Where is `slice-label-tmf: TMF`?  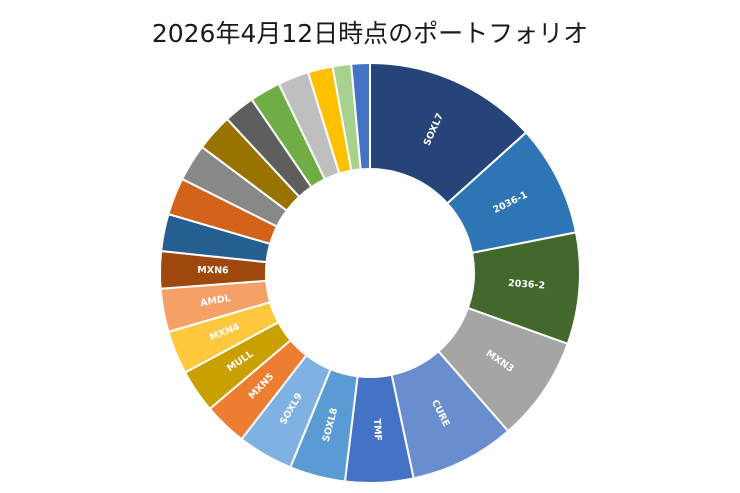 slice-label-tmf: TMF is located at coordinates (377, 429).